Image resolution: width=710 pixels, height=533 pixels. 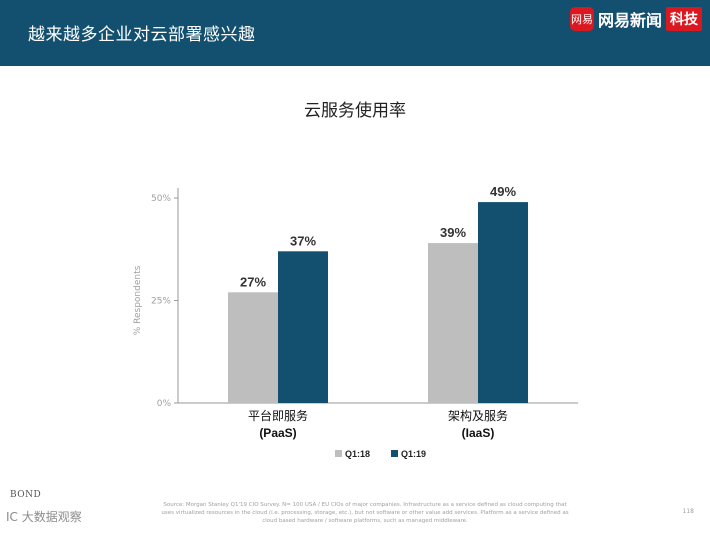 What do you see at coordinates (278, 415) in the screenshot?
I see `category-label: 平台即服务` at bounding box center [278, 415].